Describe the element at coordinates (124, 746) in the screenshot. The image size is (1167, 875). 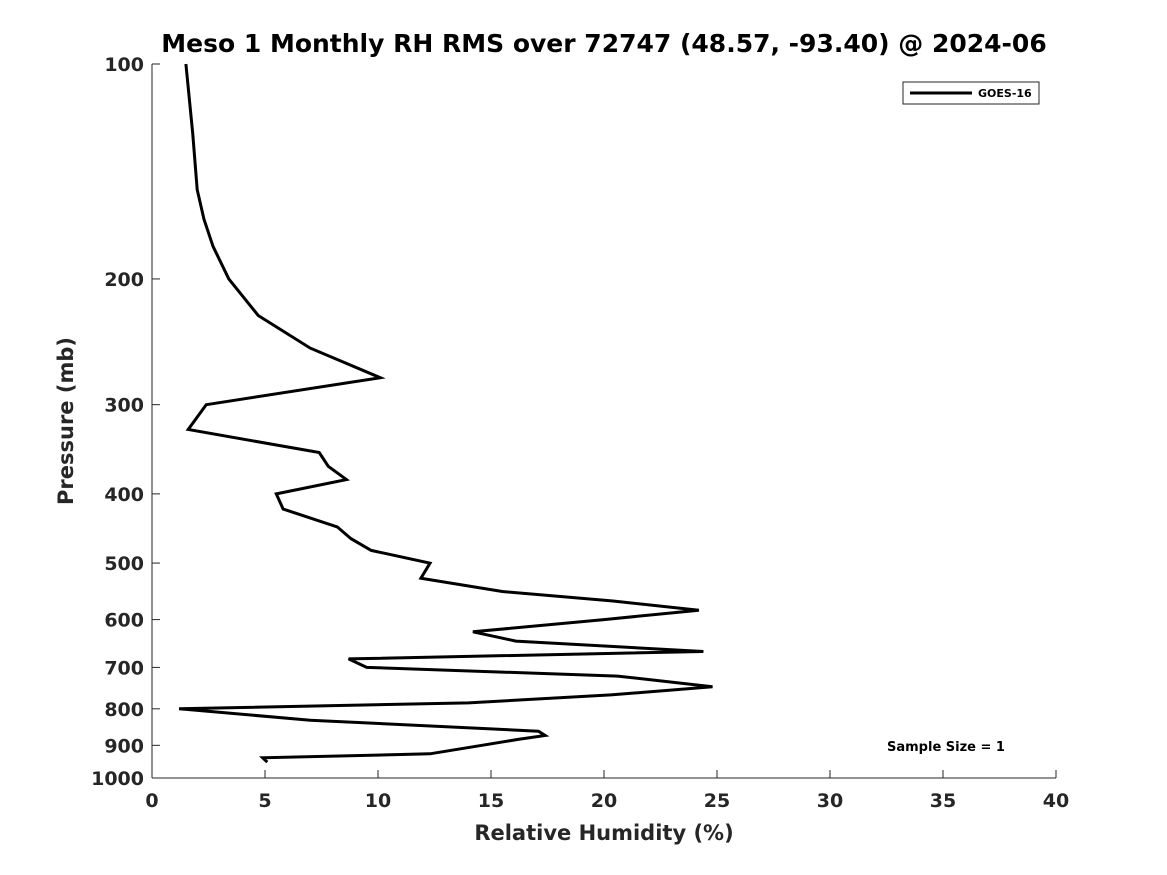
I see `y-tick-label: 900` at that location.